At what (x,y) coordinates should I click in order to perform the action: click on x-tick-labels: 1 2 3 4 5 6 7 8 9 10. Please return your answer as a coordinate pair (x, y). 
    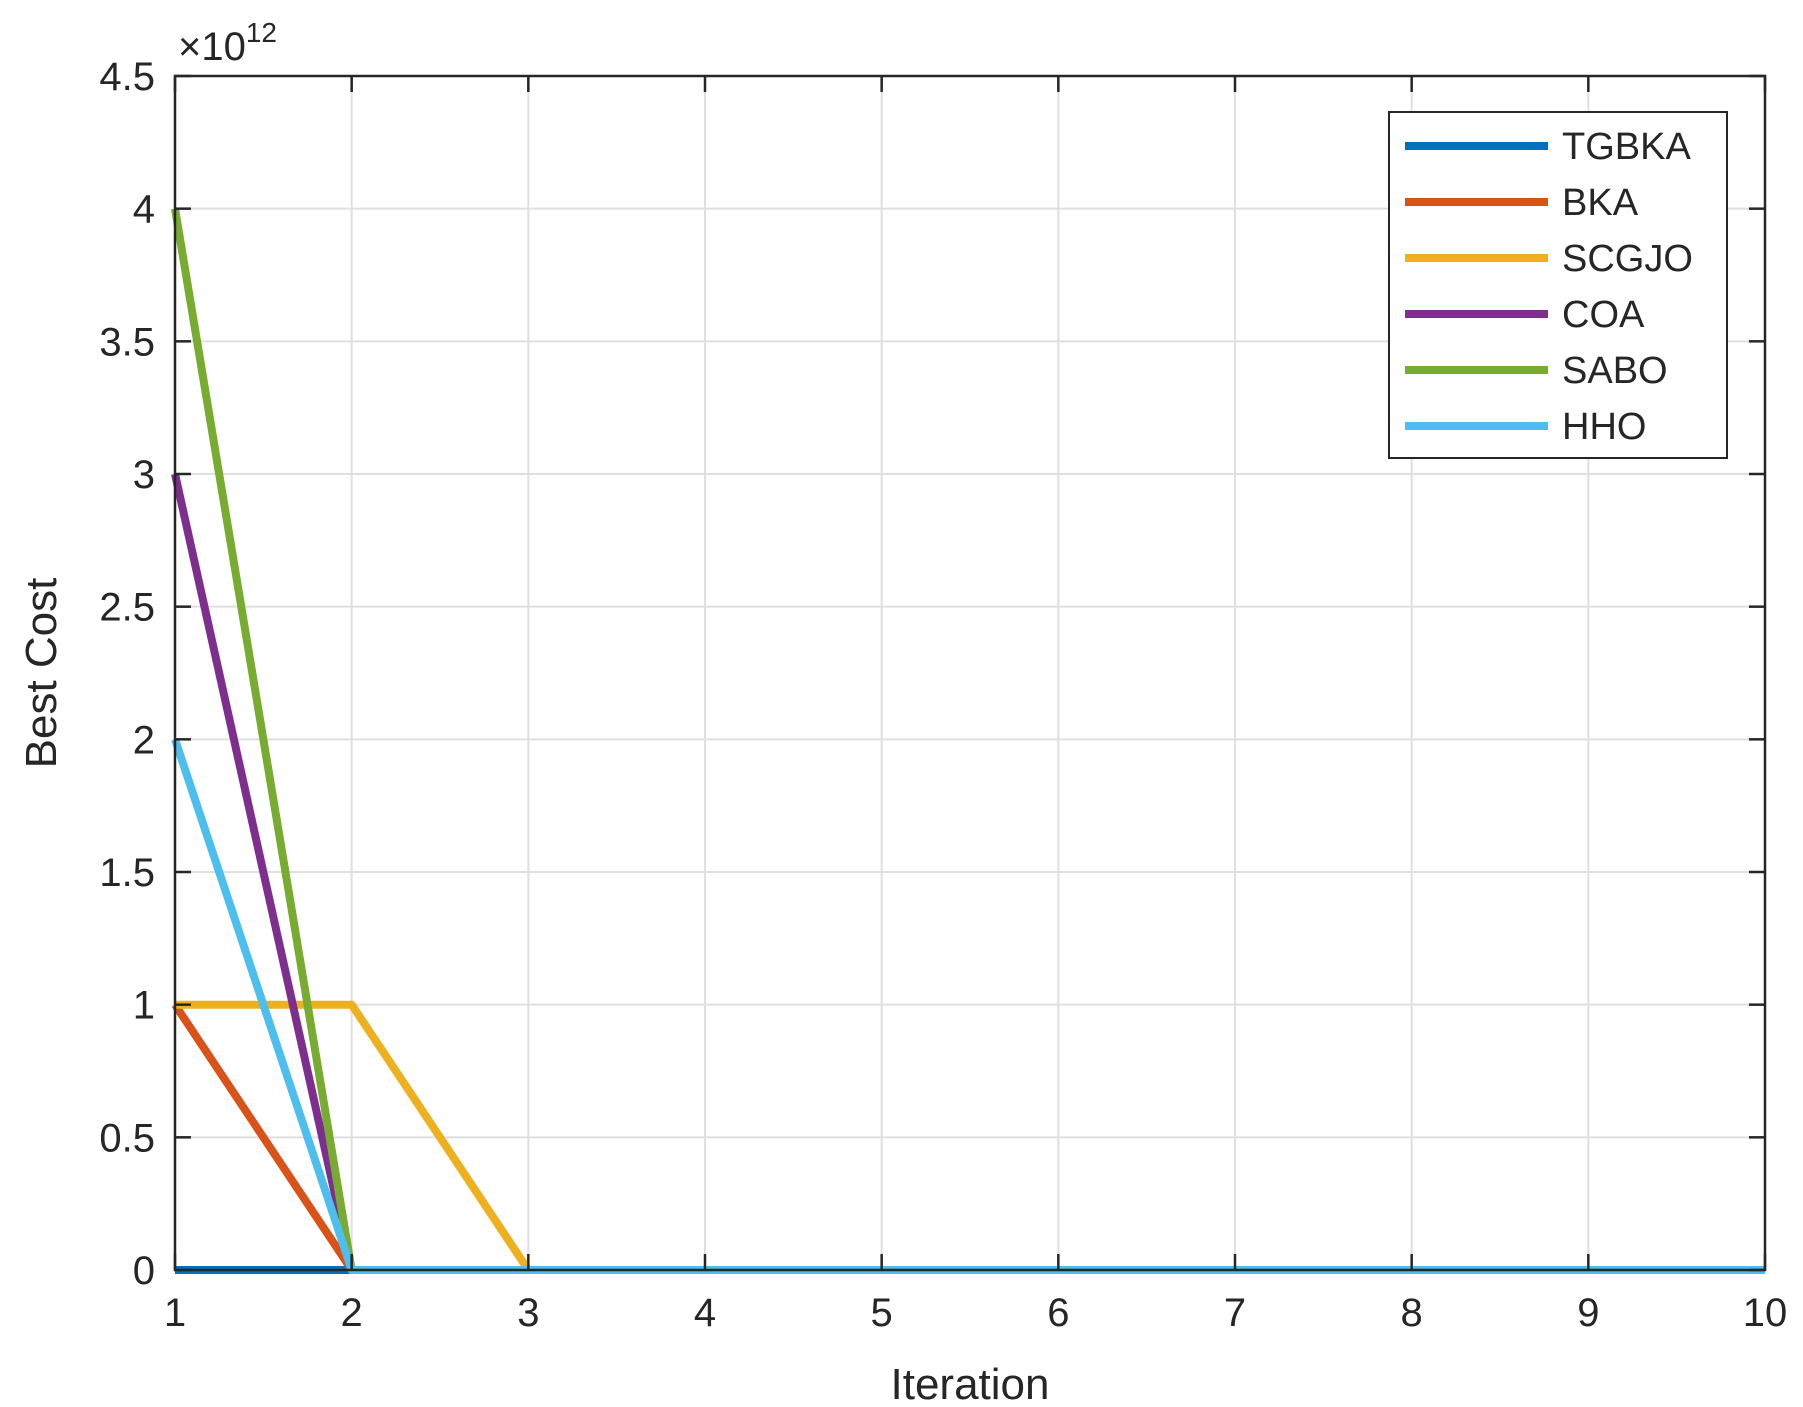
    Looking at the image, I should click on (975, 1313).